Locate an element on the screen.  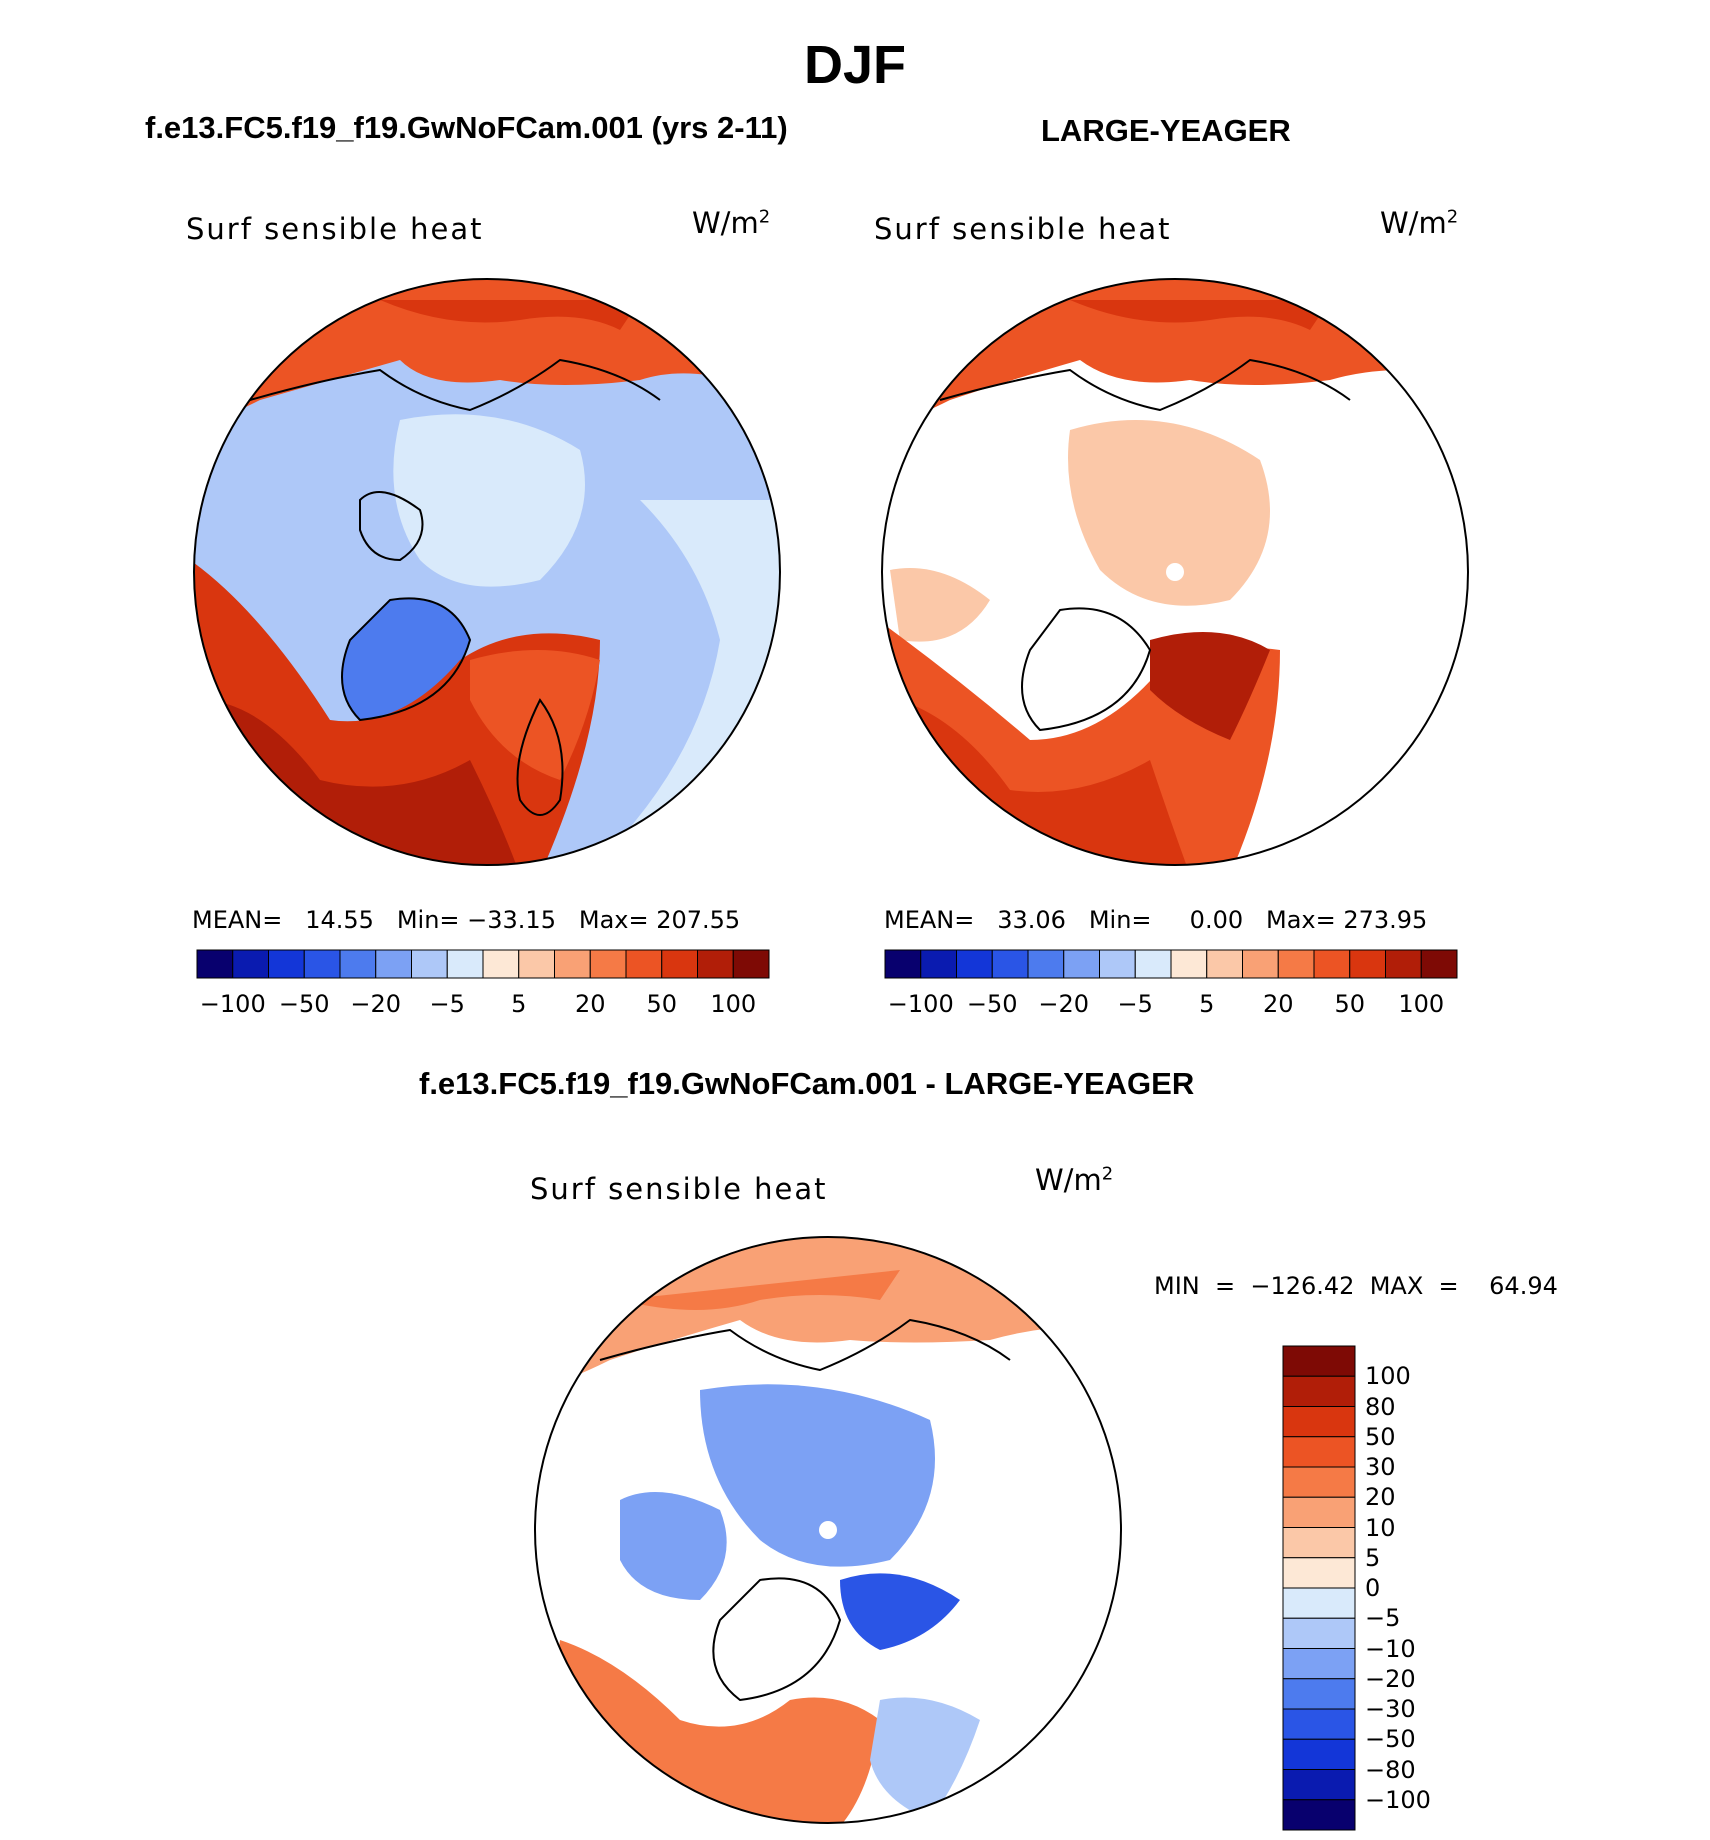
panel-2-variable-label: Surf sensible heat is located at coordinates (1023, 229).